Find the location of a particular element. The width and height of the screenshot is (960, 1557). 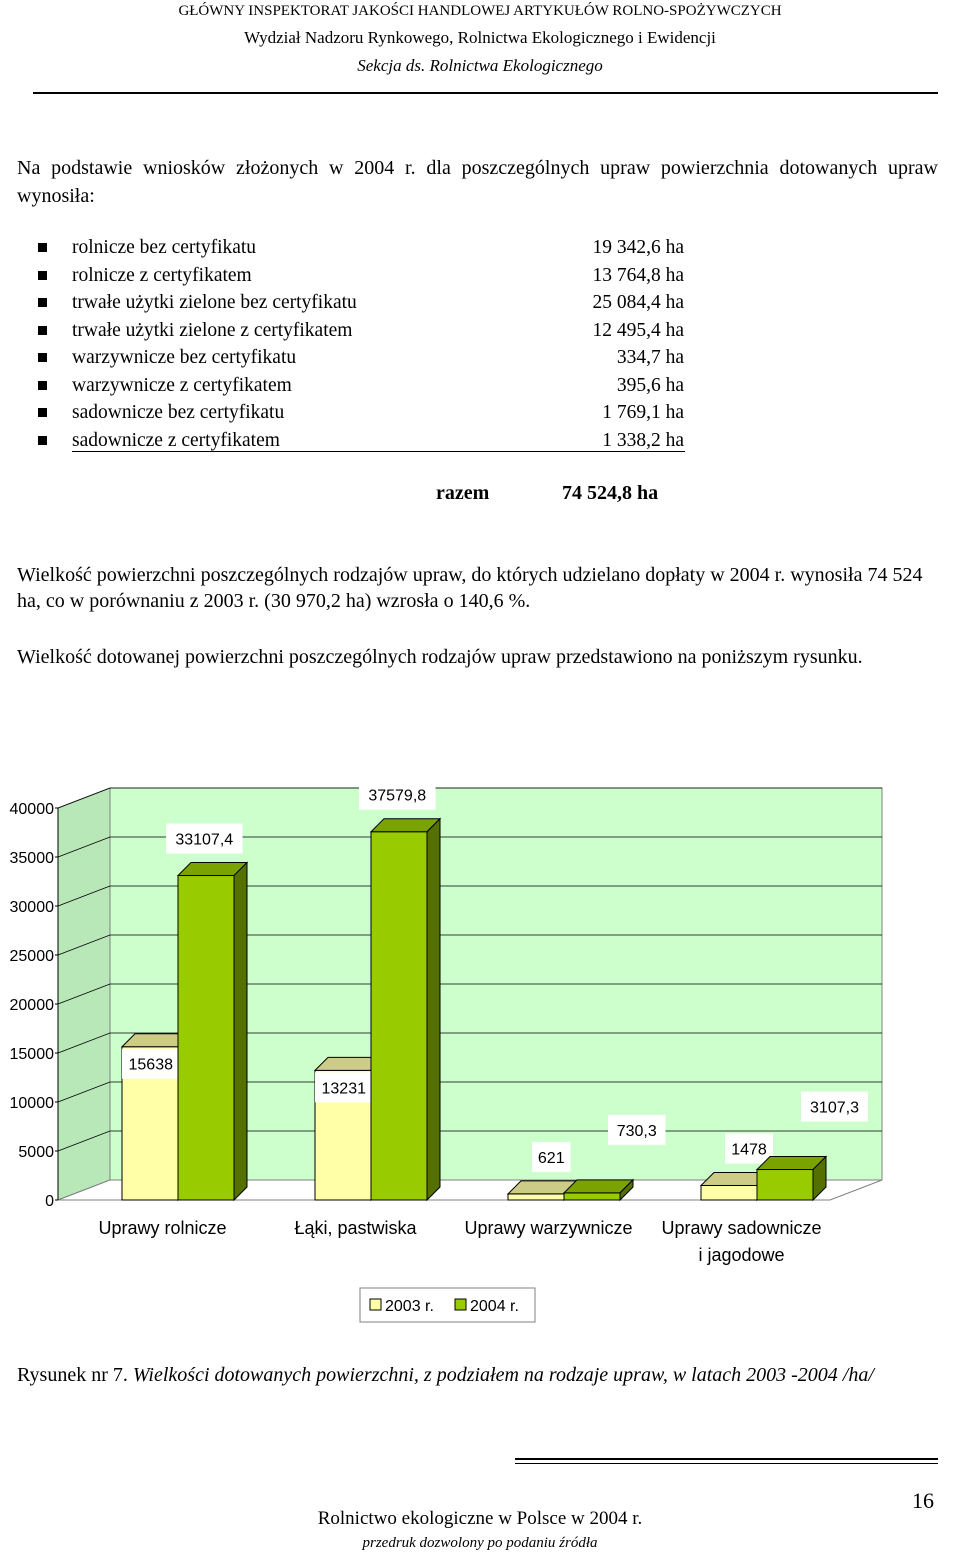

x-category-label: i jagodowe is located at coordinates (741, 1255).